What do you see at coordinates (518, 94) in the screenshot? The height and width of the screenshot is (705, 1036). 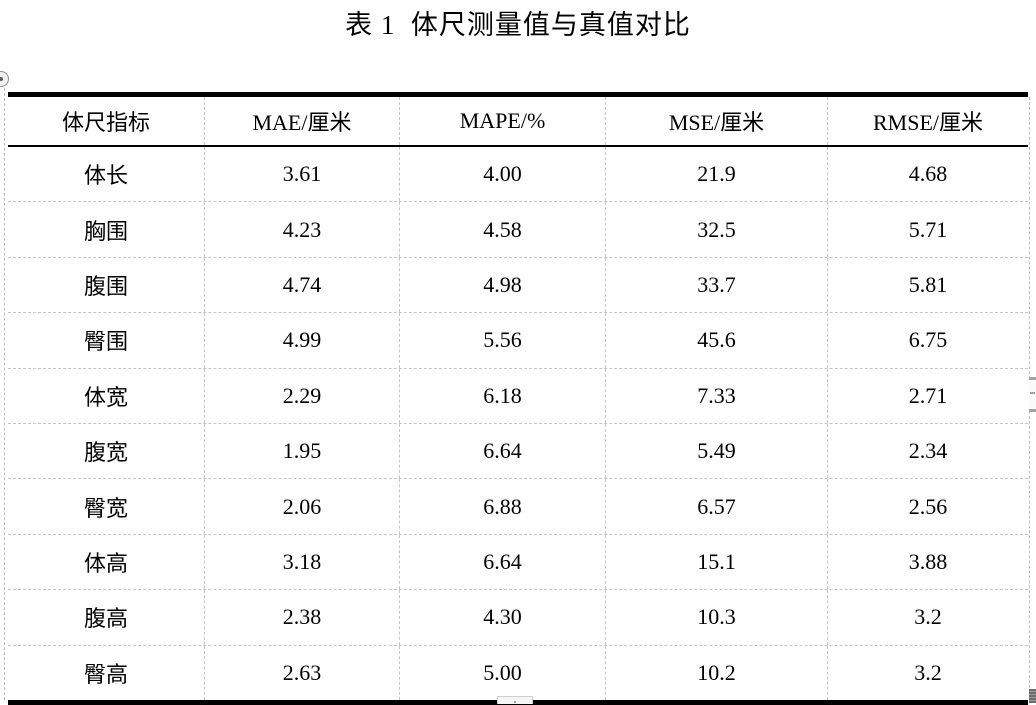 I see `table-top-border` at bounding box center [518, 94].